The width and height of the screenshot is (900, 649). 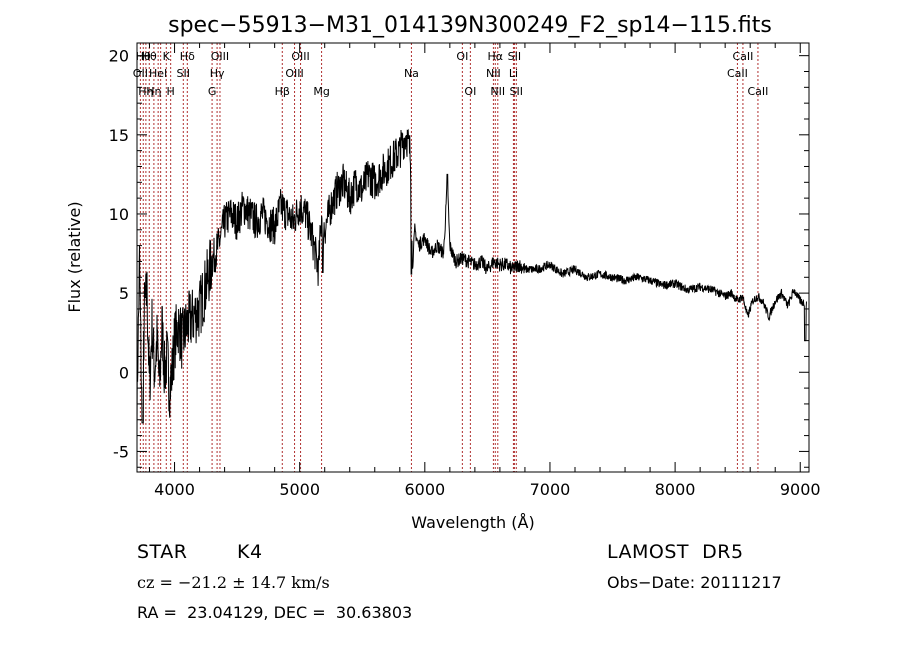 I want to click on survey-name: LAMOST DR5, so click(x=675, y=552).